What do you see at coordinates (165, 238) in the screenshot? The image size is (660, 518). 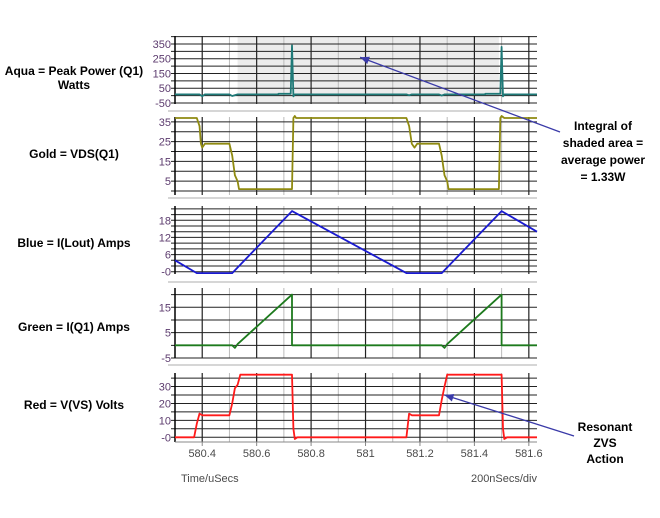 I see `y-tick-label: 12` at bounding box center [165, 238].